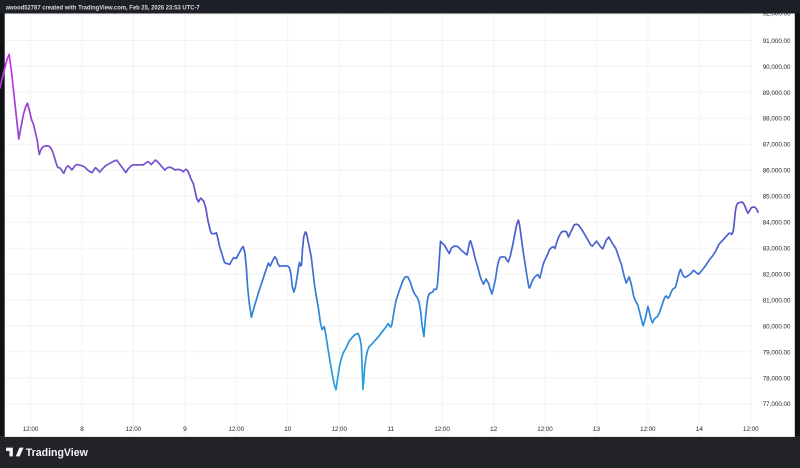  What do you see at coordinates (777, 197) in the screenshot?
I see `svg-text: 85,000.00` at bounding box center [777, 197].